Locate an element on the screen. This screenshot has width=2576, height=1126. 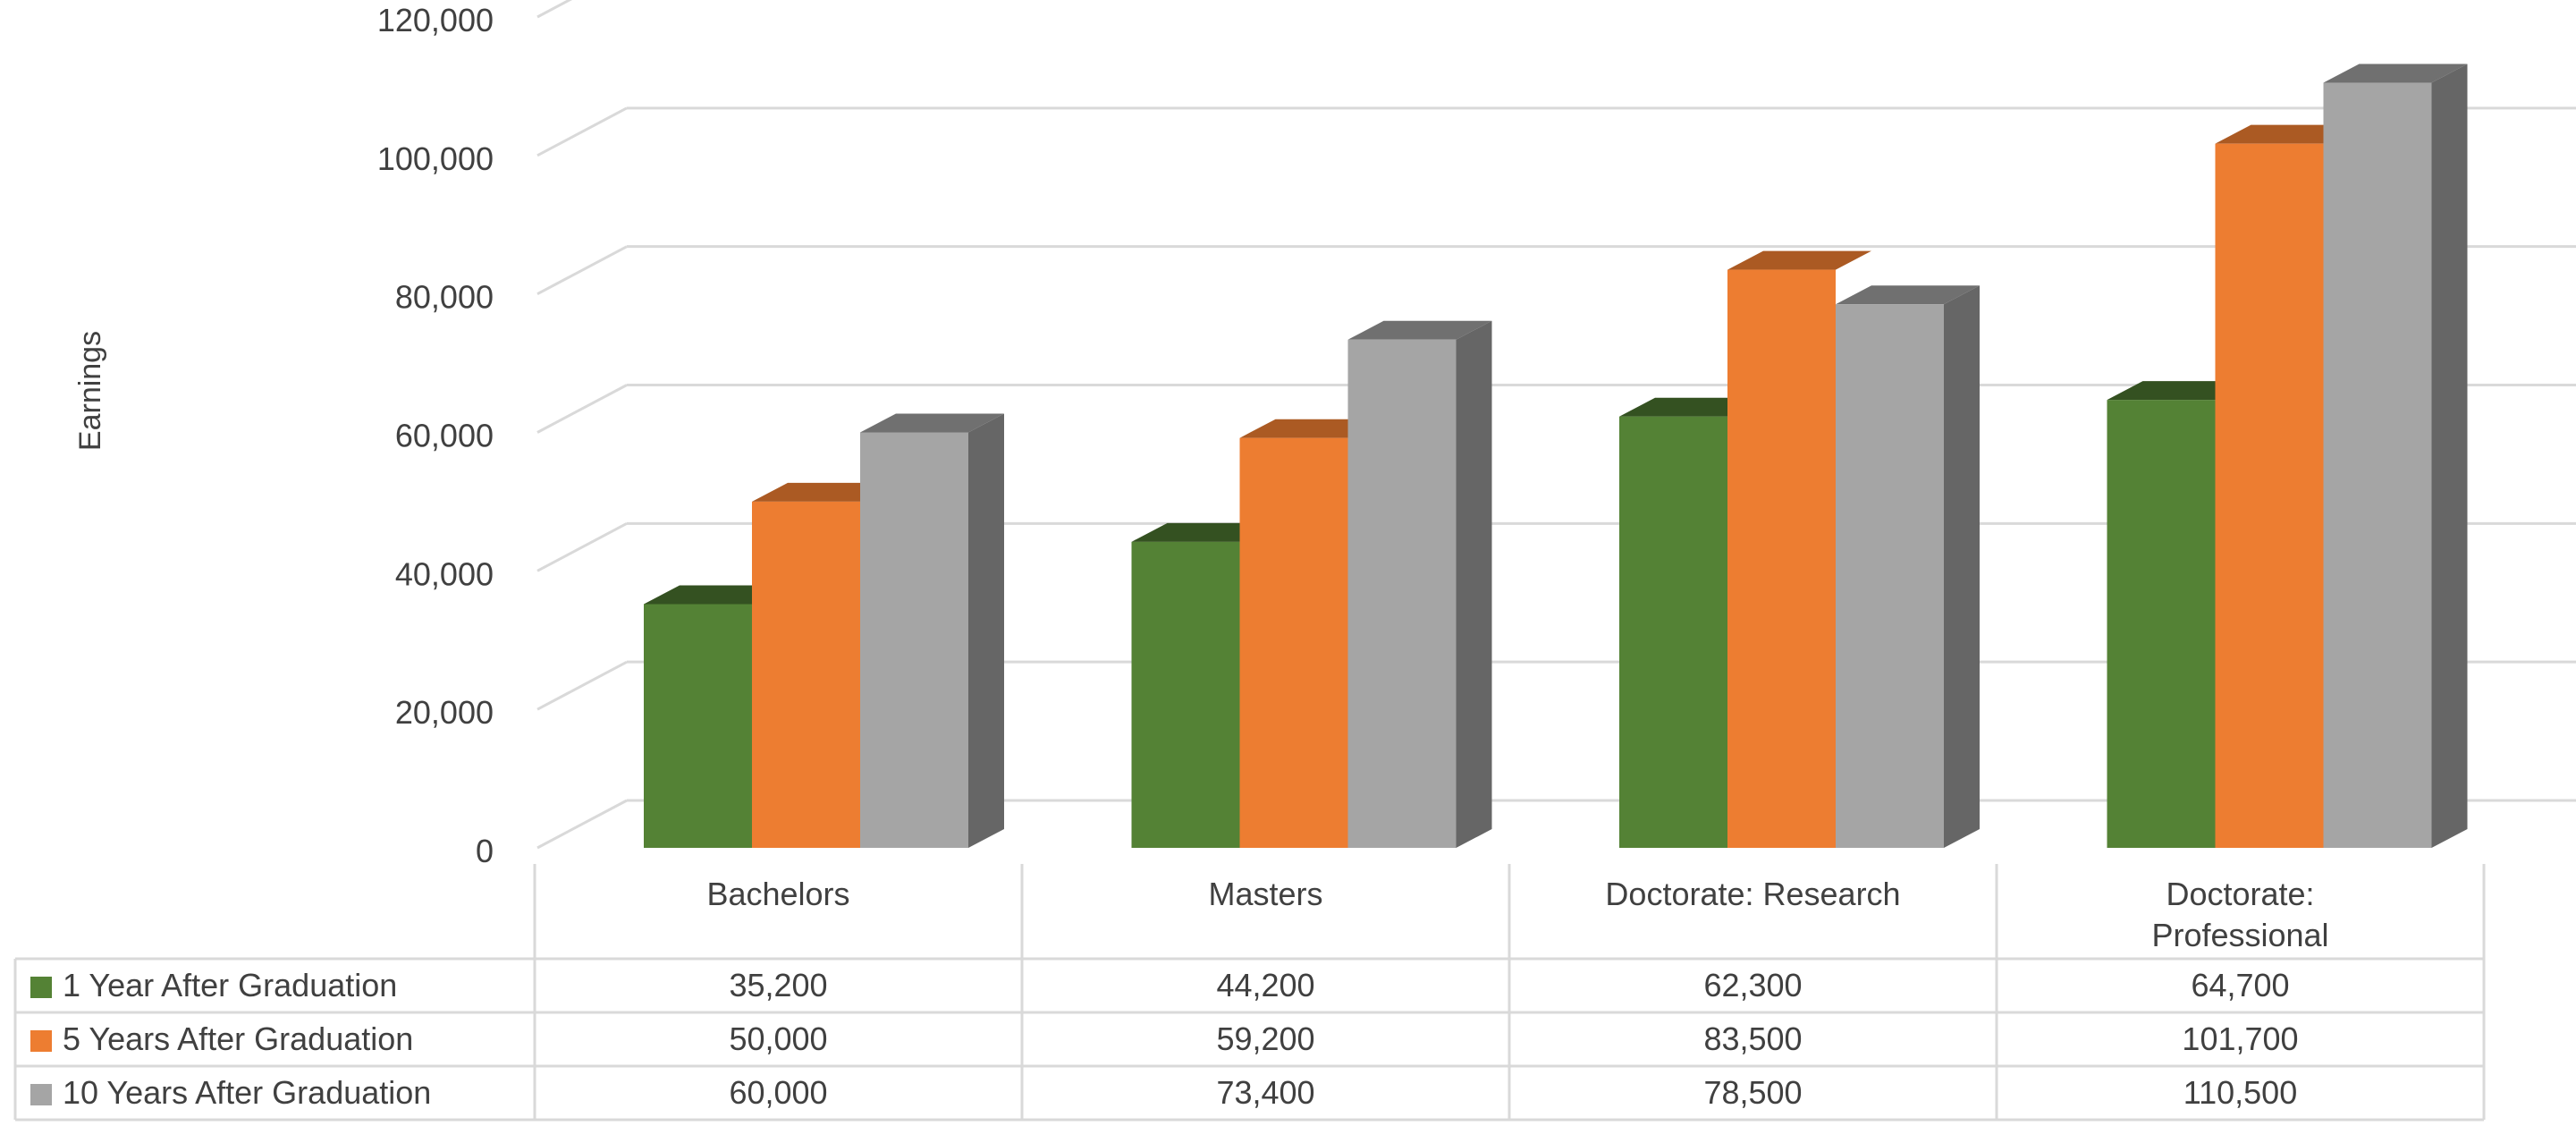
legend-label: 1 Year After Graduation is located at coordinates (230, 985).